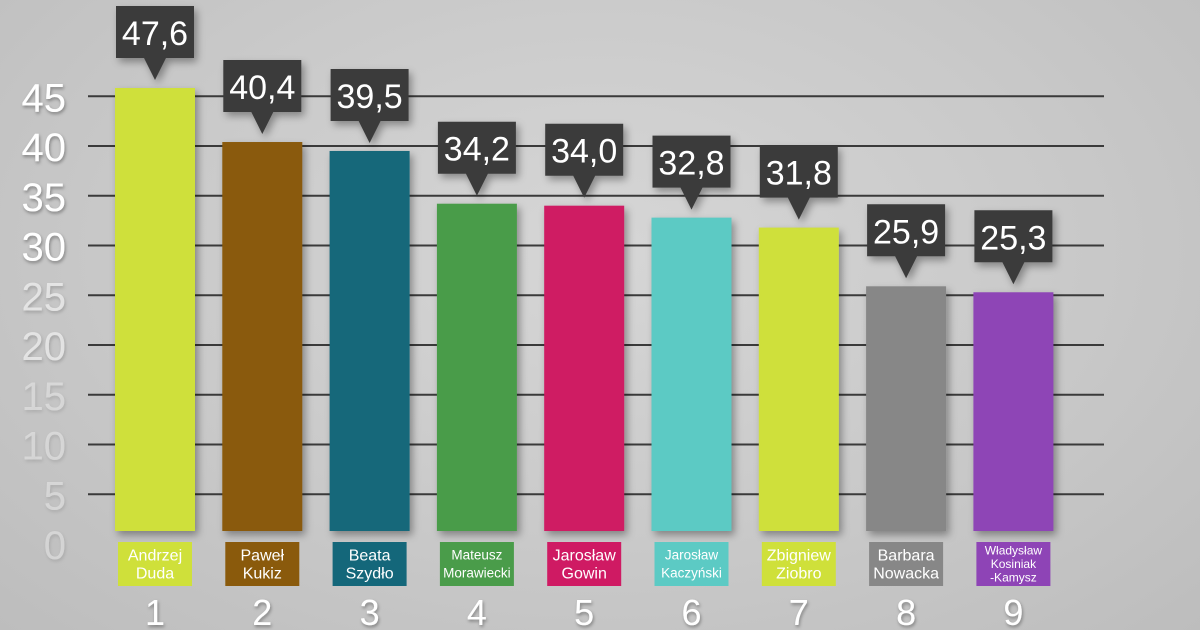  What do you see at coordinates (44, 198) in the screenshot?
I see `y-tick-label: 35` at bounding box center [44, 198].